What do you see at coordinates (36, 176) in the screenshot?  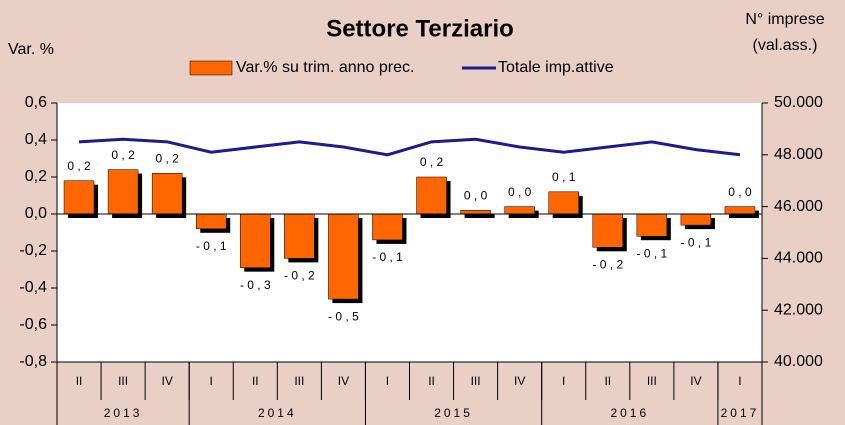 I see `y-tick-label: 0,2` at bounding box center [36, 176].